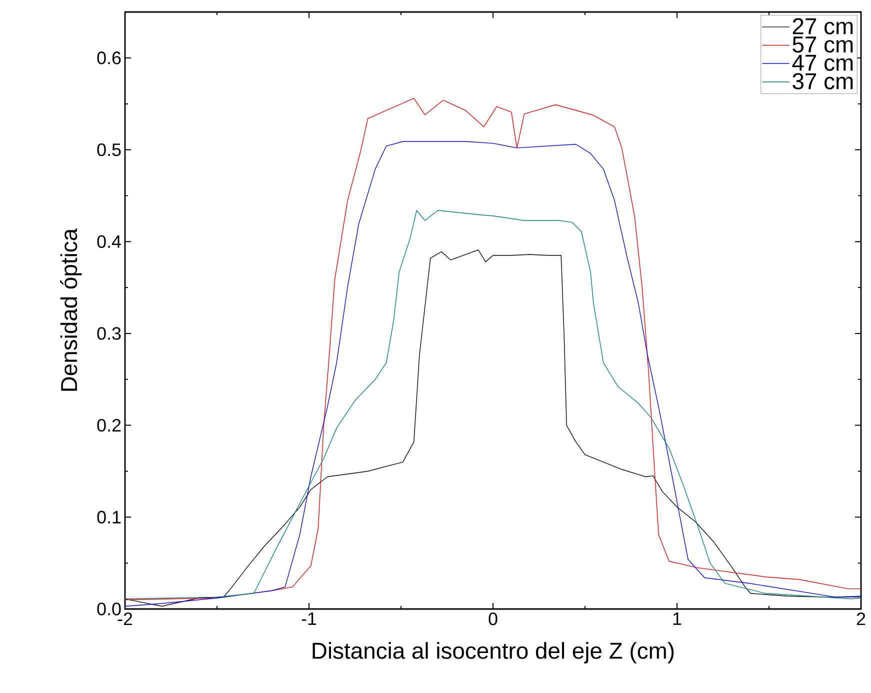  Describe the element at coordinates (493, 653) in the screenshot. I see `x-axis-title: Distancia al isocentro del eje Z (cm)` at that location.